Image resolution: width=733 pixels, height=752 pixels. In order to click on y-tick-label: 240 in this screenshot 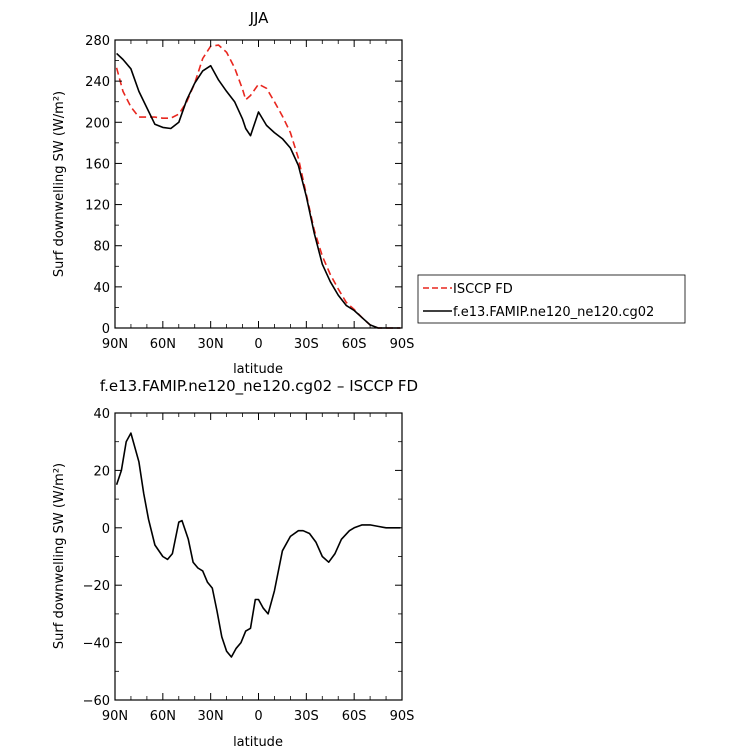, I will do `click(97, 82)`.